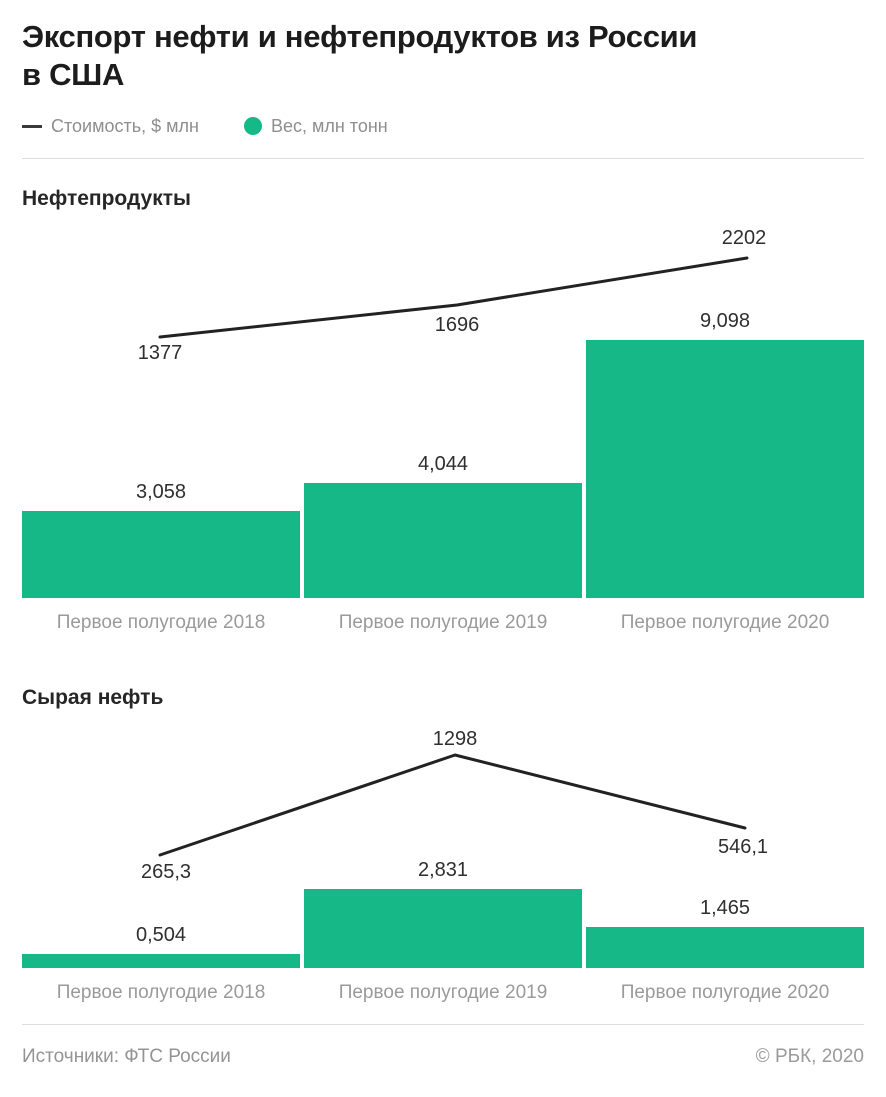  I want to click on page-title-line-2: в США, so click(73, 74).